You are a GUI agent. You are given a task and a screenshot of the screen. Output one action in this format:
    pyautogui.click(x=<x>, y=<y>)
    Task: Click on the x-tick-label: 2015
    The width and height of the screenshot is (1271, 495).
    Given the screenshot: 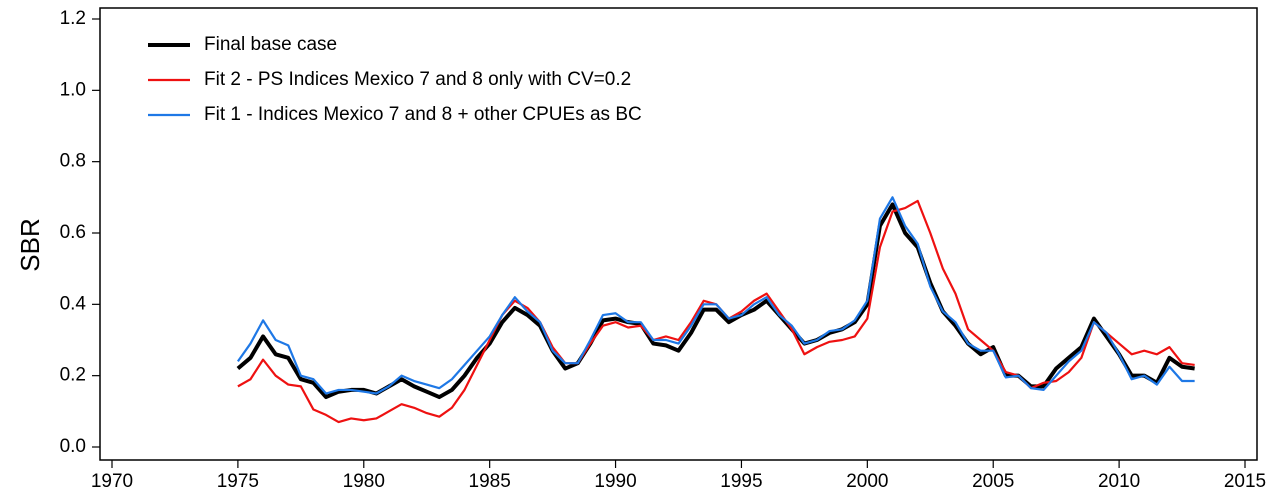 What is the action you would take?
    pyautogui.click(x=1245, y=481)
    